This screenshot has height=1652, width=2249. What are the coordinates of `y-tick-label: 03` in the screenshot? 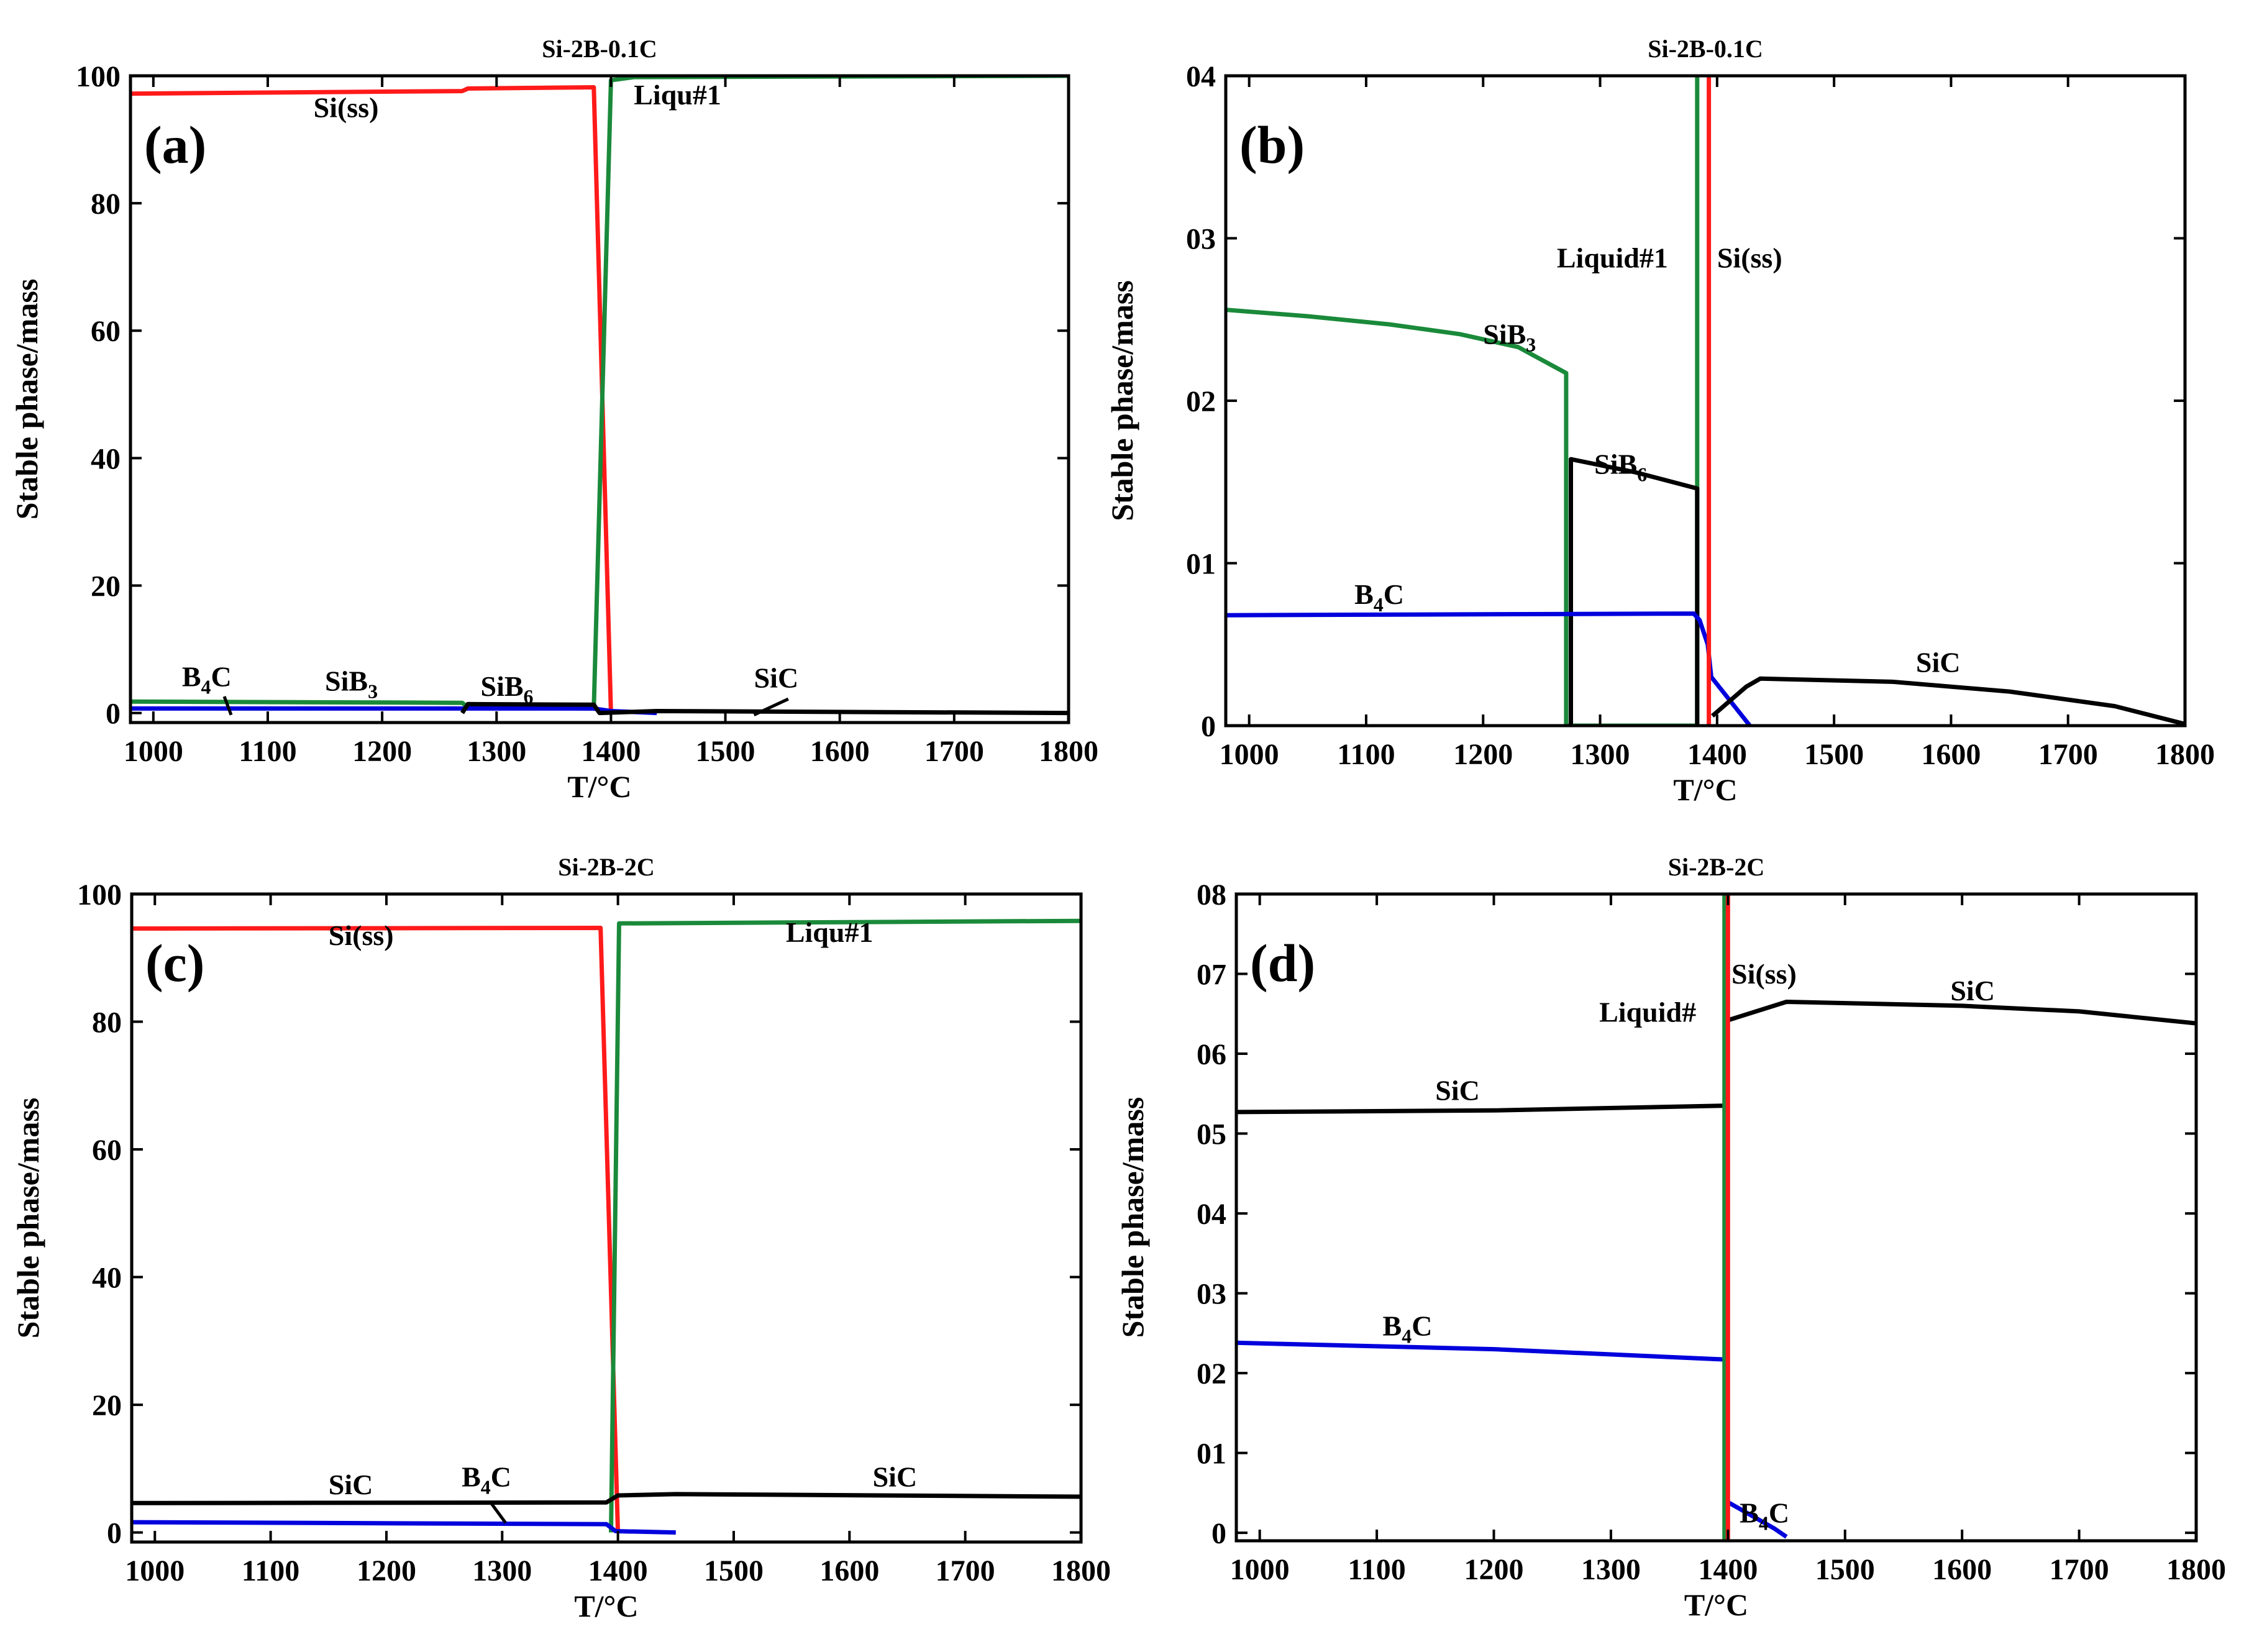 It's located at (1211, 1295).